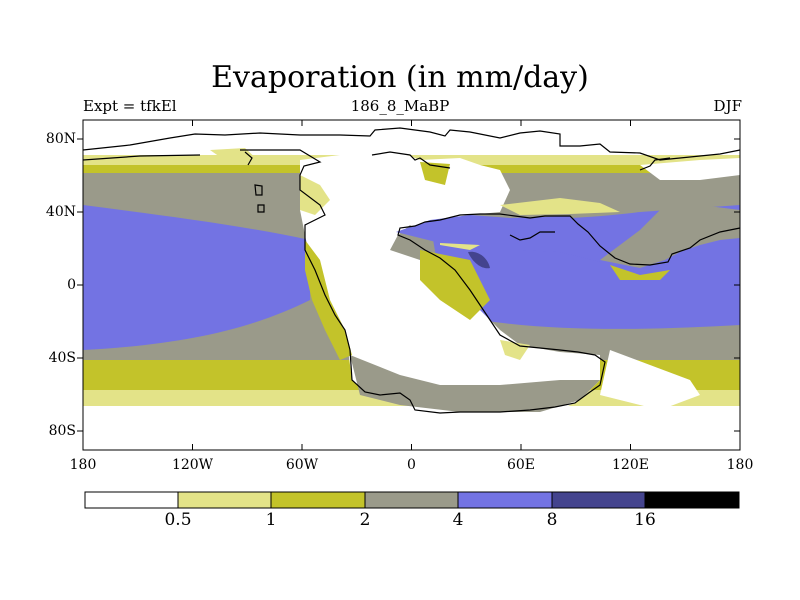 The width and height of the screenshot is (800, 600). I want to click on colorbar-level-label: 4, so click(458, 520).